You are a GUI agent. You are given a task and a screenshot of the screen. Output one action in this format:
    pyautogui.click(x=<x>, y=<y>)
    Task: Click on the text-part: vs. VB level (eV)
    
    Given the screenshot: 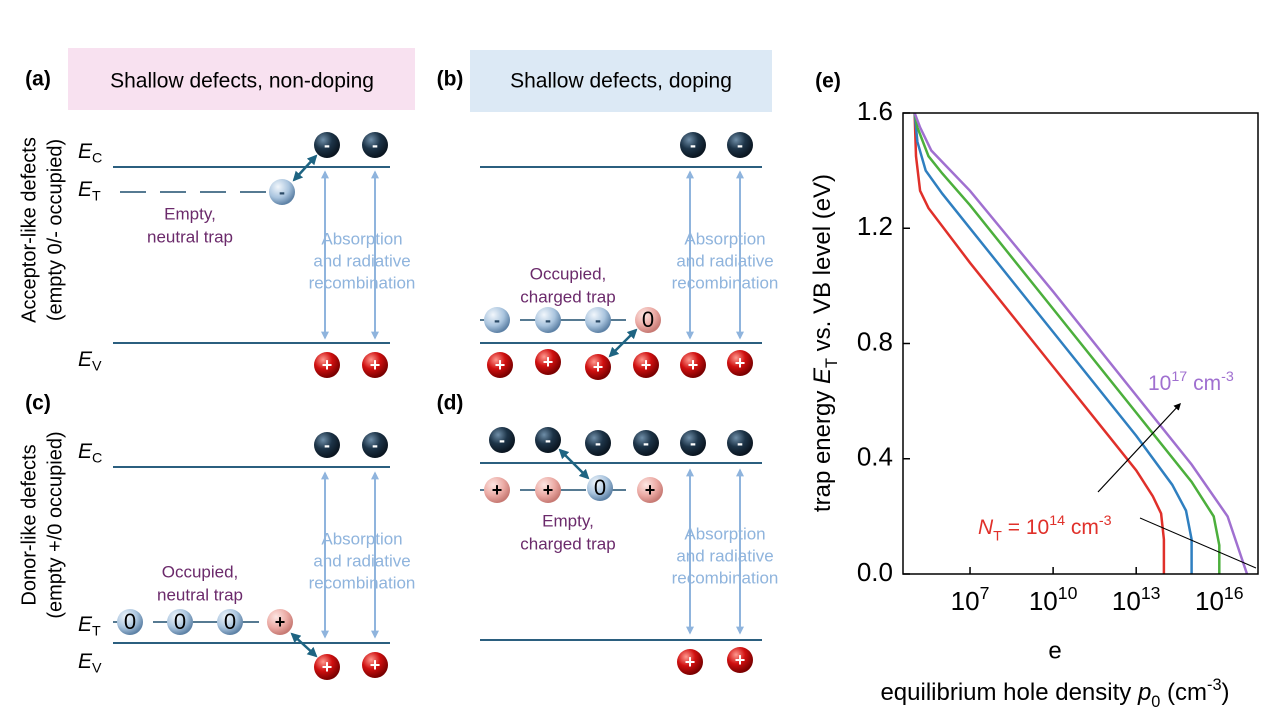 What is the action you would take?
    pyautogui.click(x=822, y=266)
    